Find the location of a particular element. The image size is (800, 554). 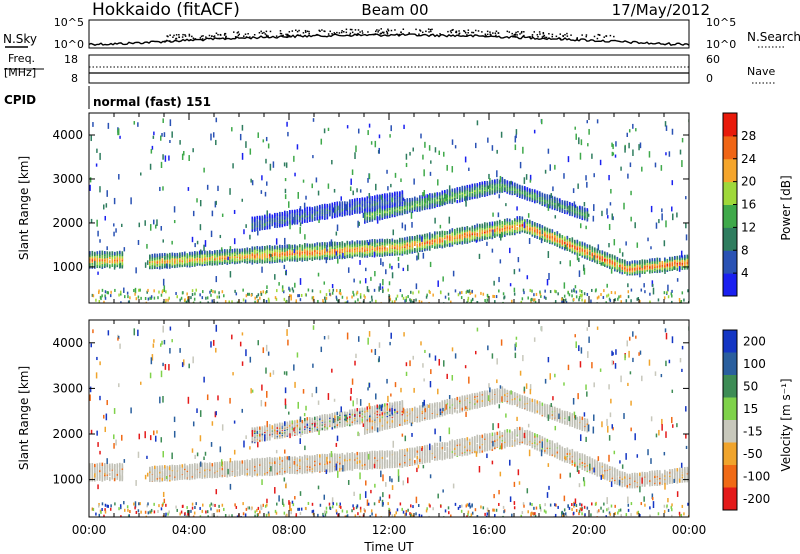

noise-left-tick-bottom: 10^0 is located at coordinates (69, 44).